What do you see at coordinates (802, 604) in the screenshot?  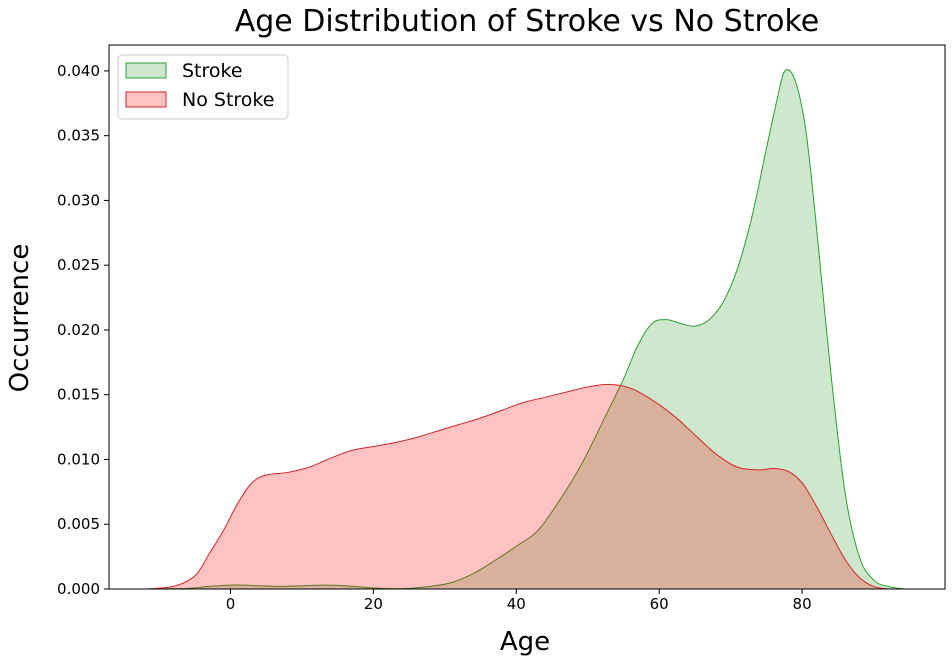 I see `x-tick-label: 80` at bounding box center [802, 604].